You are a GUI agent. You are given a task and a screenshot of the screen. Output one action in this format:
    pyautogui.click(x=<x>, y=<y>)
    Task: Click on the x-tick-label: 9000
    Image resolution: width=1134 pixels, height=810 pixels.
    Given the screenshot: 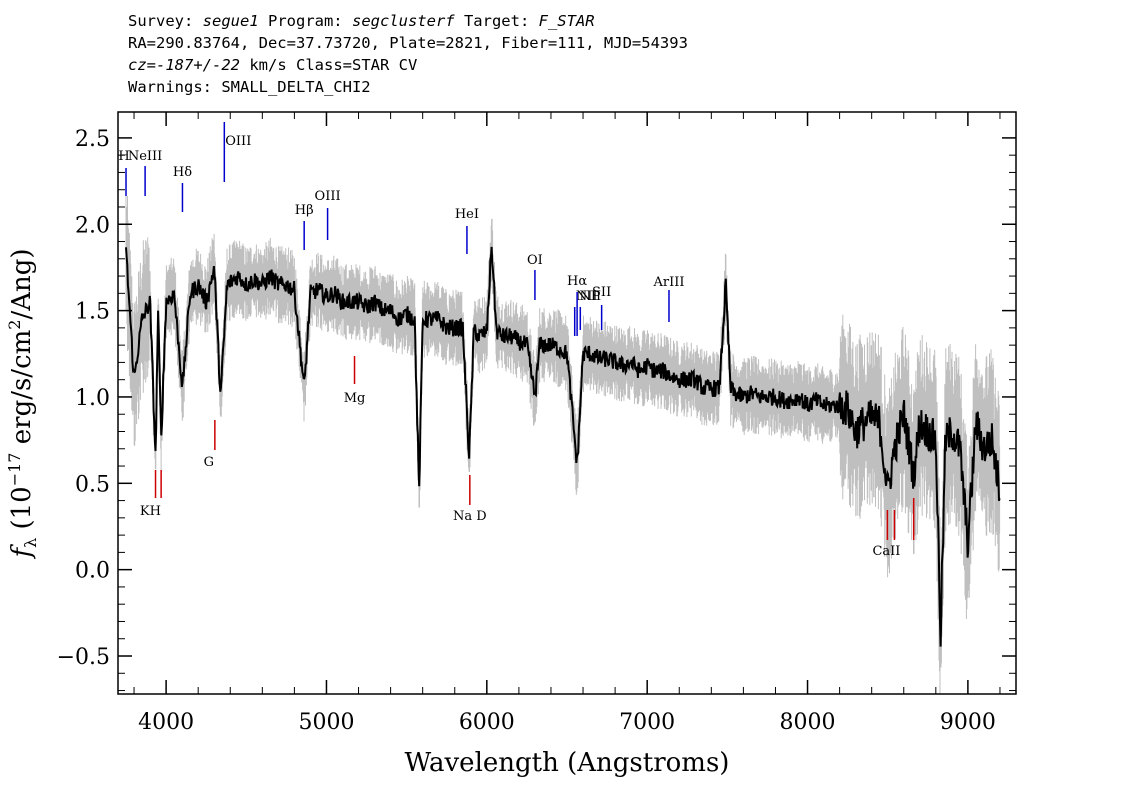 What is the action you would take?
    pyautogui.click(x=968, y=722)
    